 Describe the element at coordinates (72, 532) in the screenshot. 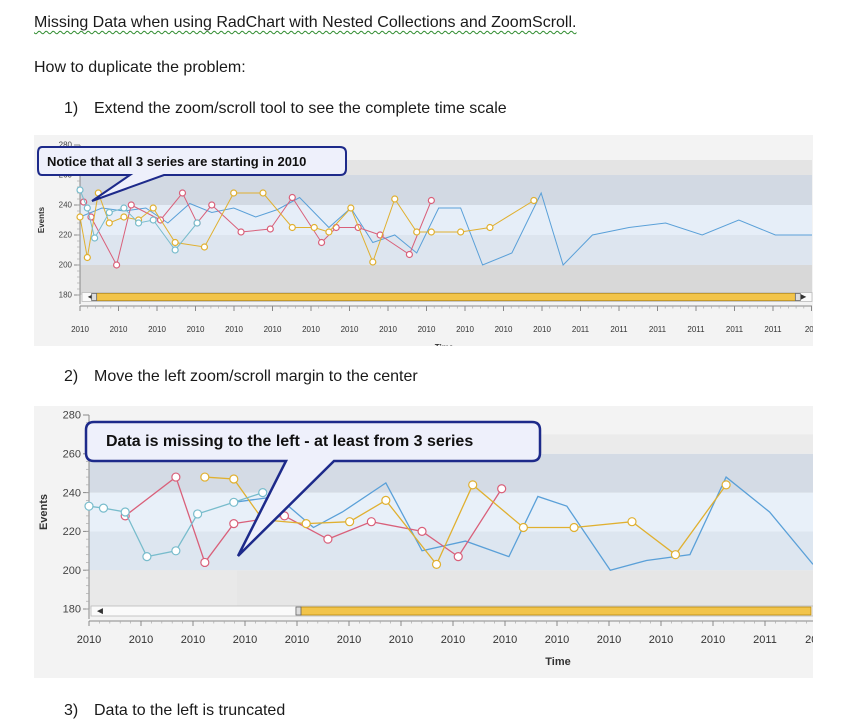

I see `y-tick-label: 220` at that location.